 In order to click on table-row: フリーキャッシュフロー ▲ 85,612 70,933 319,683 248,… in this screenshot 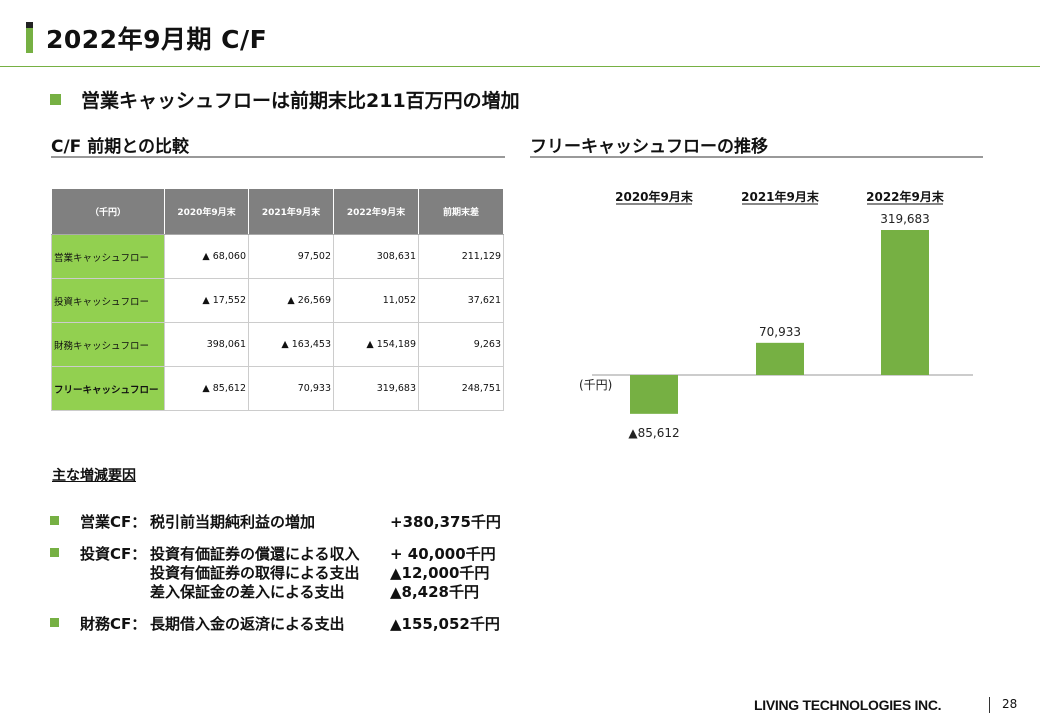, I will do `click(277, 388)`.